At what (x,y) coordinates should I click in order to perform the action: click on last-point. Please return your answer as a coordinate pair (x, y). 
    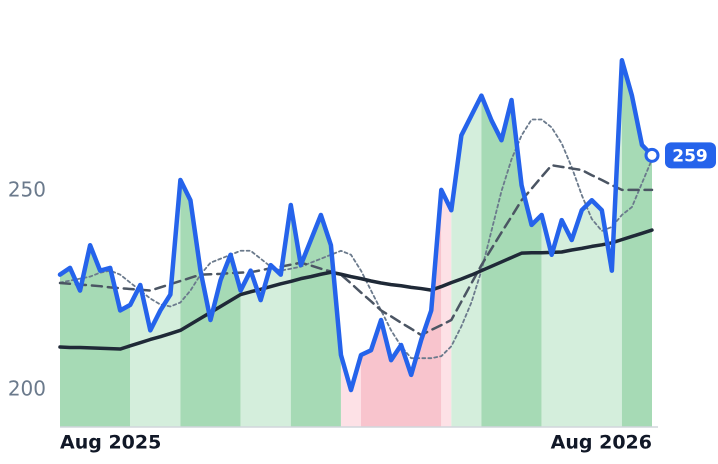
    Looking at the image, I should click on (652, 155).